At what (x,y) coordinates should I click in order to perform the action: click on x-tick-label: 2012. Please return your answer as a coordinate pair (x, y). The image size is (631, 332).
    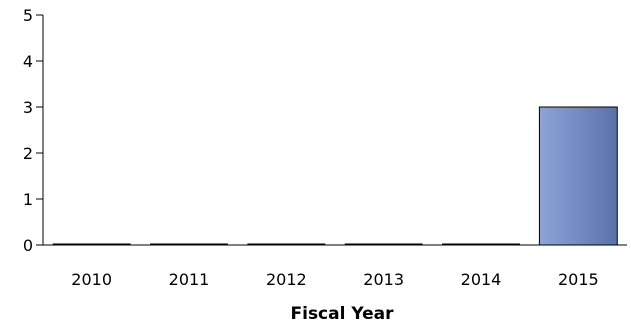
    Looking at the image, I should click on (286, 279).